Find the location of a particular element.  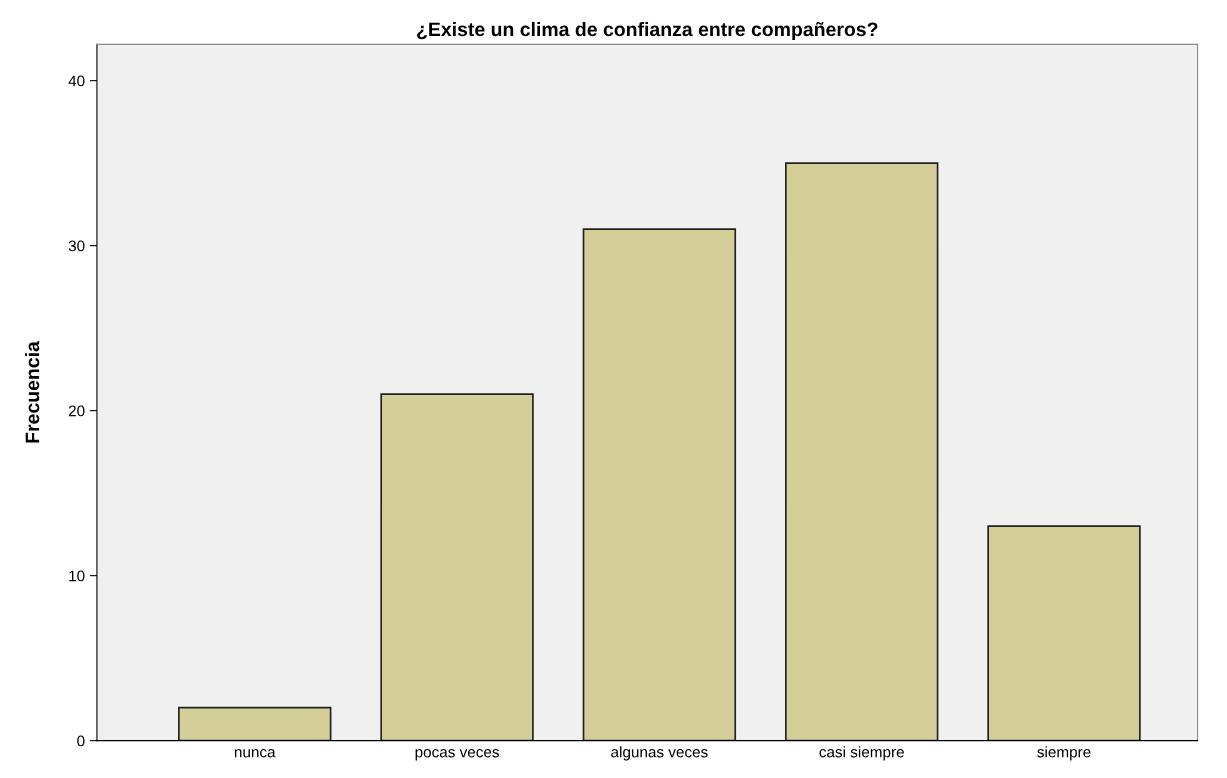

x-tick-label: pocas veces is located at coordinates (457, 755).